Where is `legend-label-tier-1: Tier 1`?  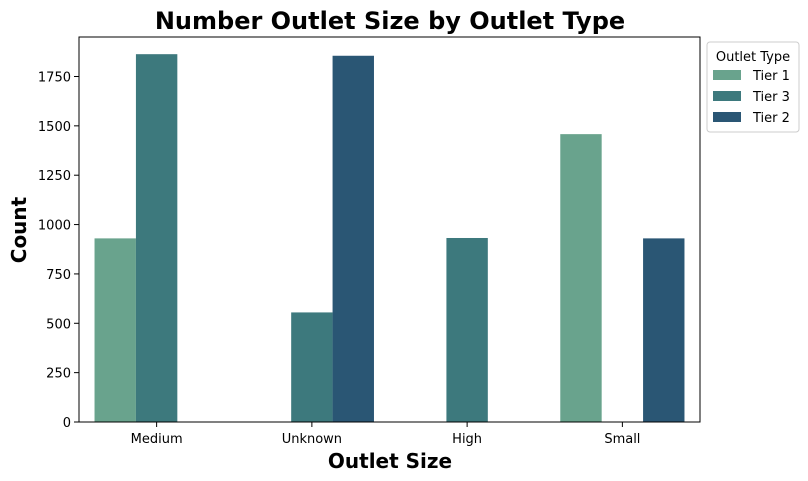
legend-label-tier-1: Tier 1 is located at coordinates (771, 76).